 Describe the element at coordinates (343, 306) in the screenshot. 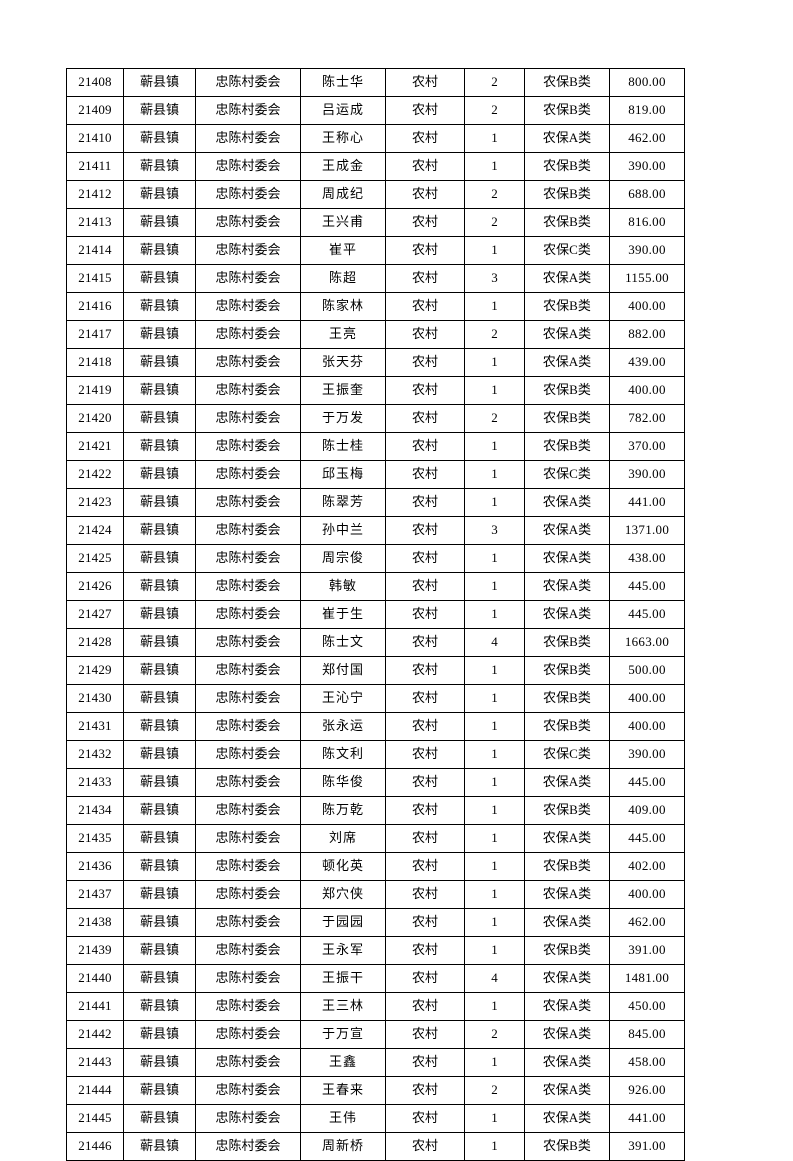

I see `cell-person-name: 陈家林` at that location.